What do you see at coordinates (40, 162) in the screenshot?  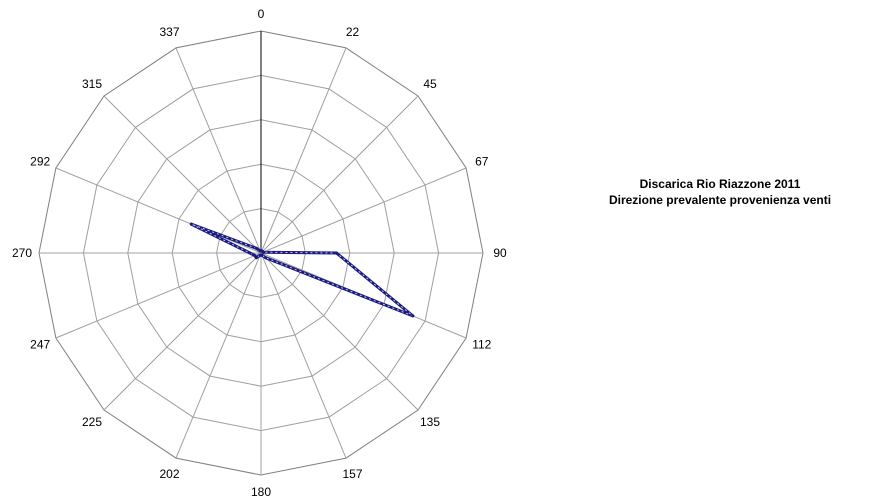 I see `tick-label-292: 292` at bounding box center [40, 162].